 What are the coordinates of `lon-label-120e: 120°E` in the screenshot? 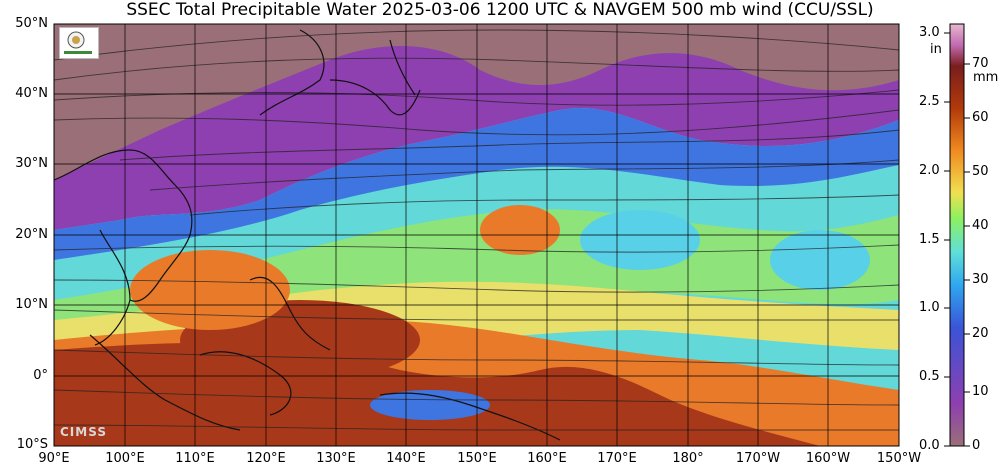 It's located at (266, 458).